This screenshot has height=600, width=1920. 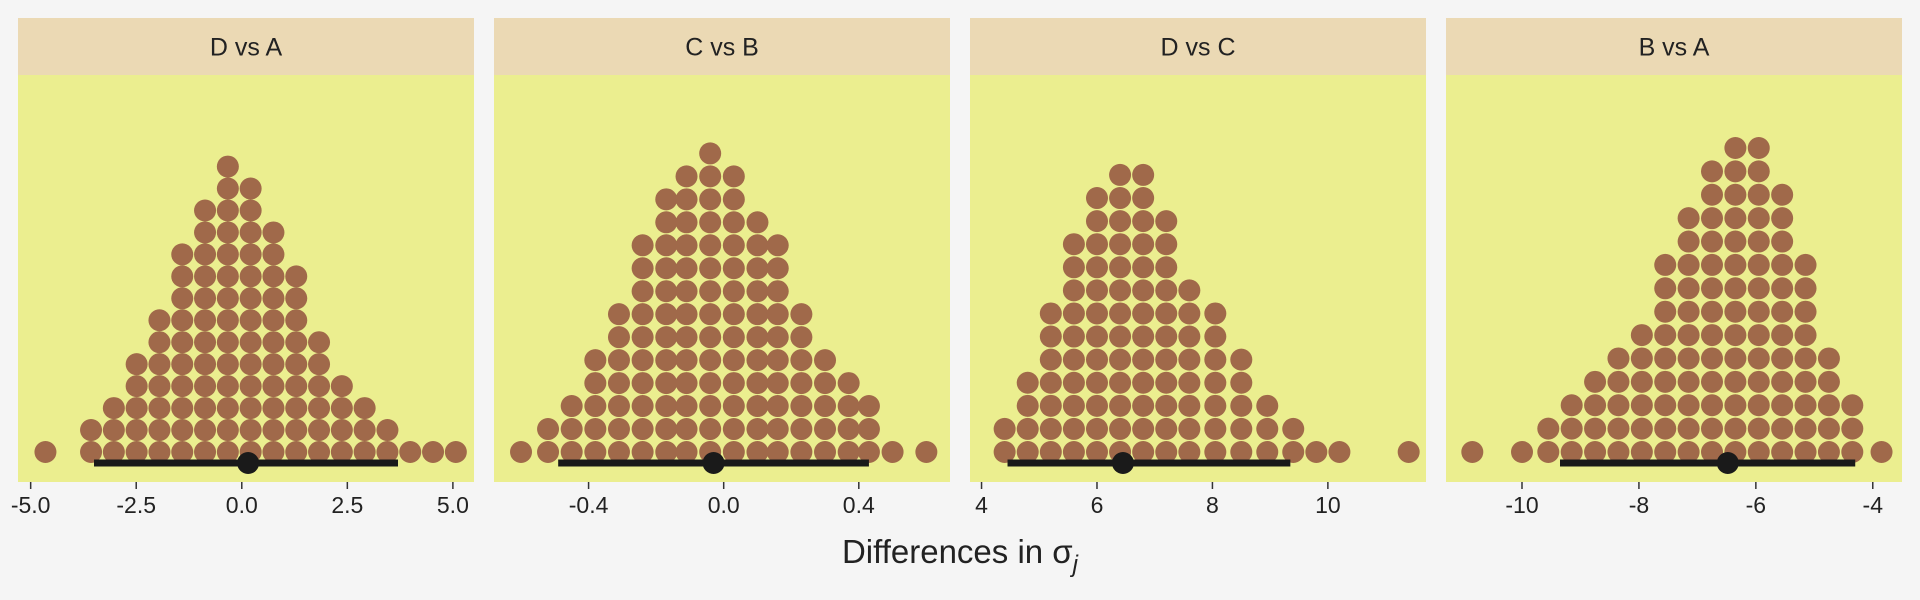 I want to click on x-tick-label: -6, so click(x=1756, y=505).